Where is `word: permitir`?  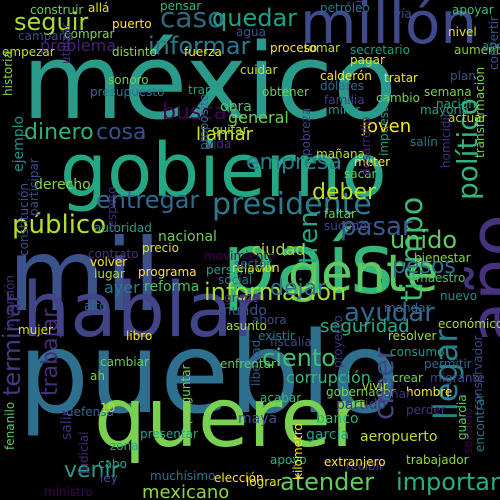
word: permitir is located at coordinates (448, 364).